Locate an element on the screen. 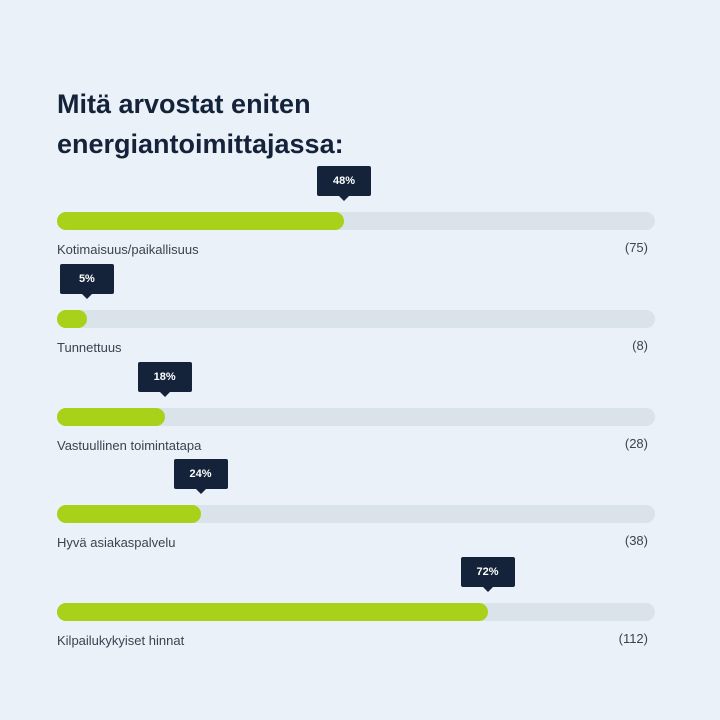 This screenshot has height=720, width=720. value-tooltip: 18% is located at coordinates (164, 379).